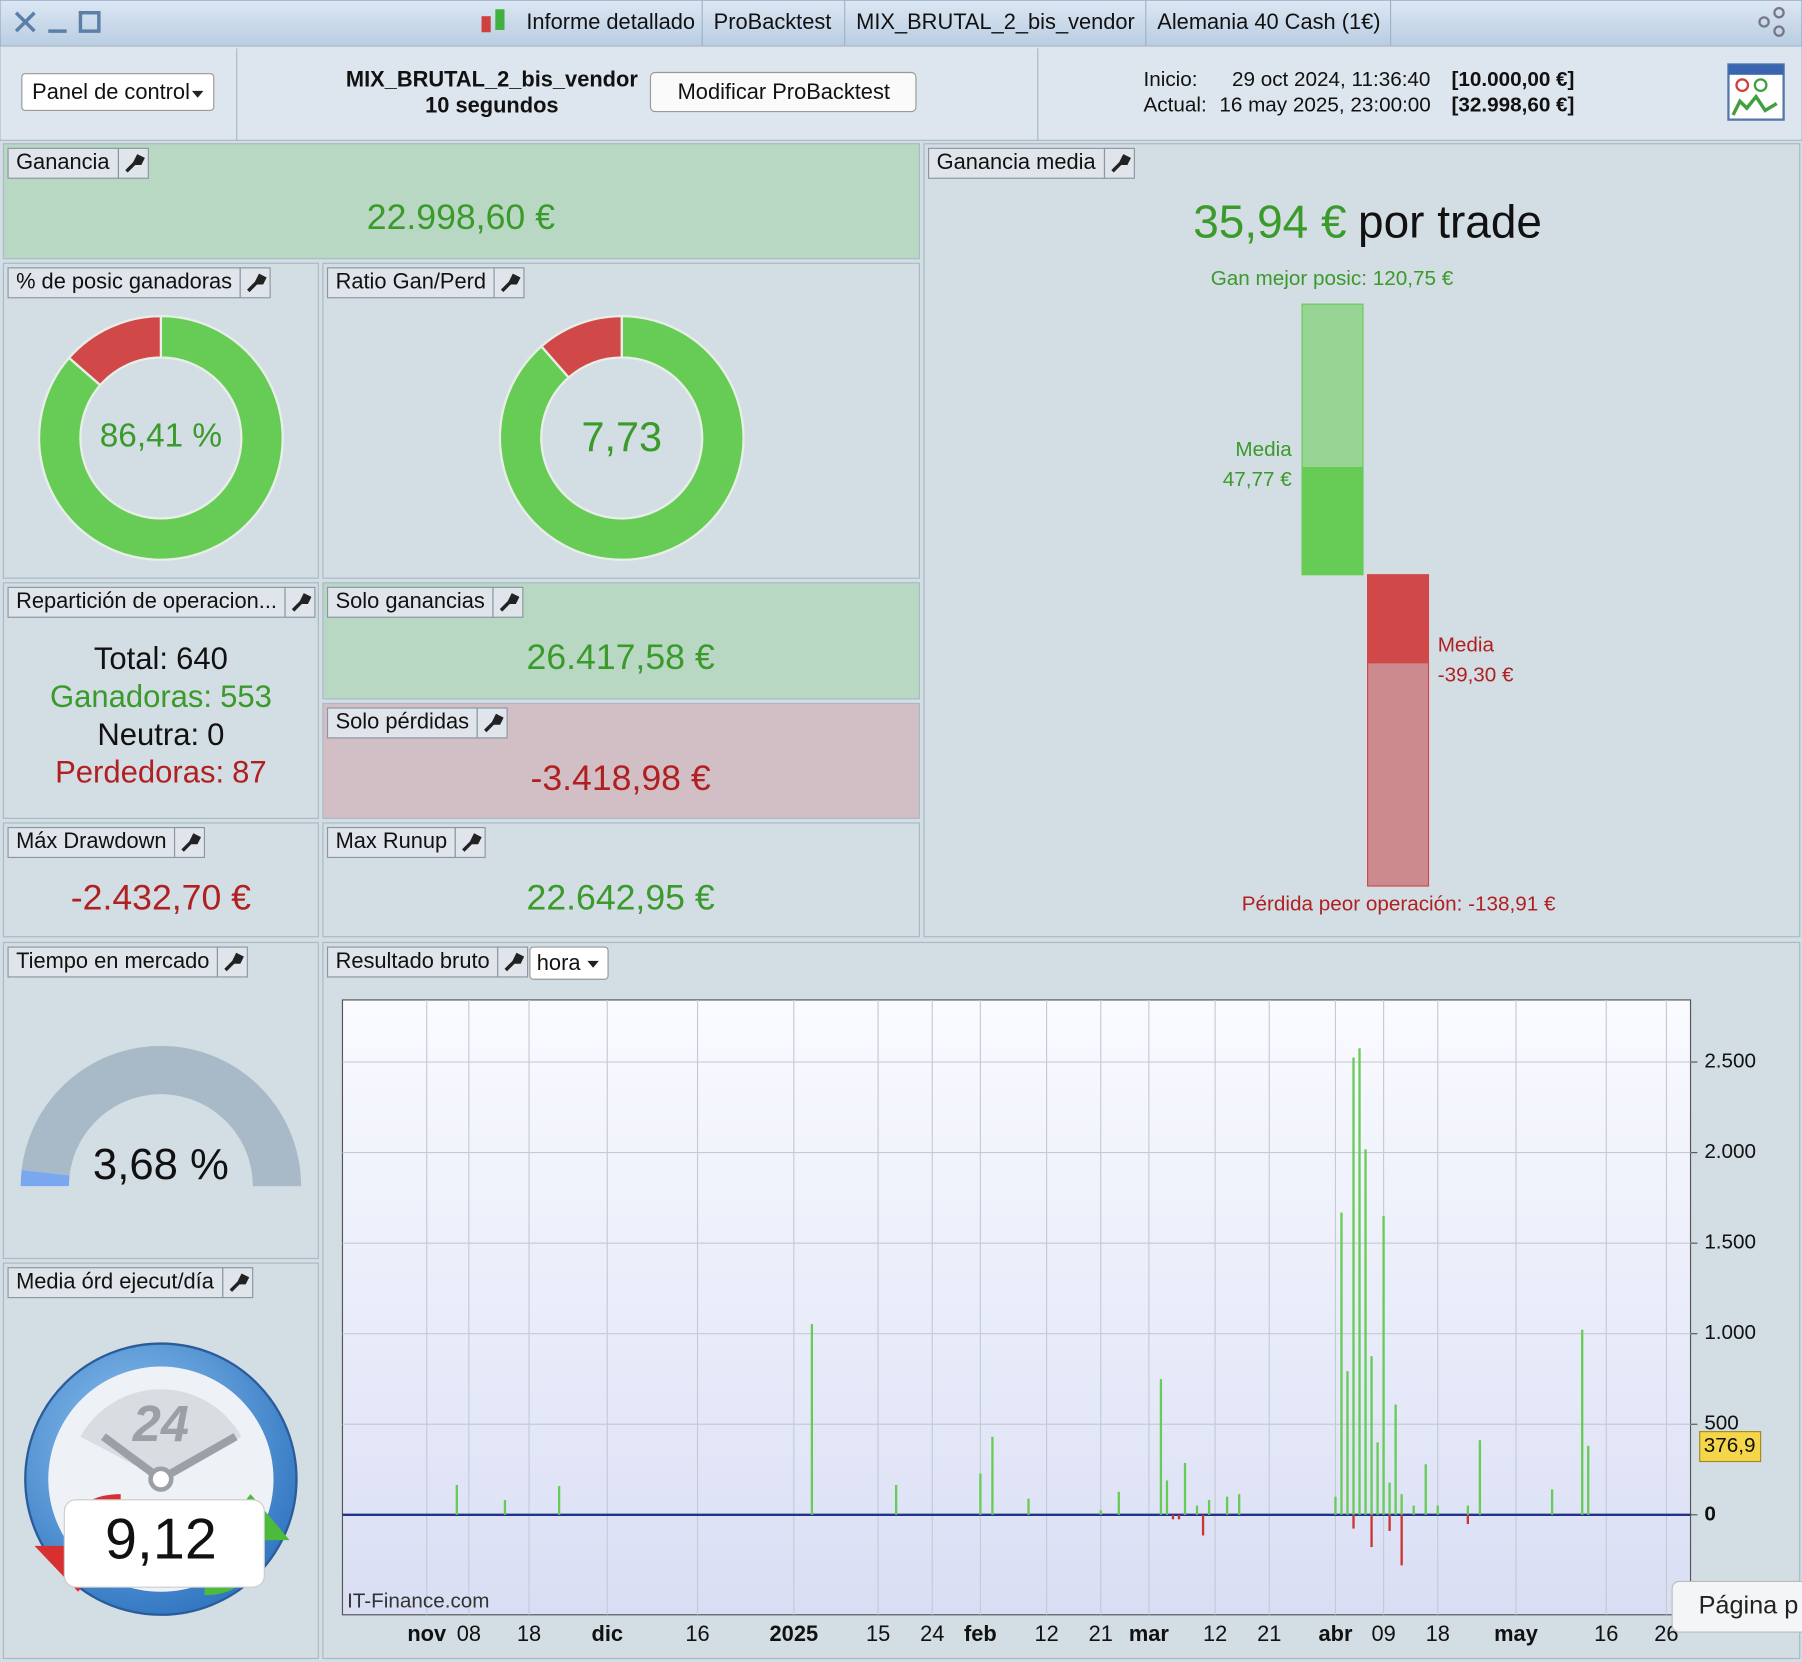  What do you see at coordinates (1268, 21) in the screenshot?
I see `tab-label: Alemania 40 Cash (1€)` at bounding box center [1268, 21].